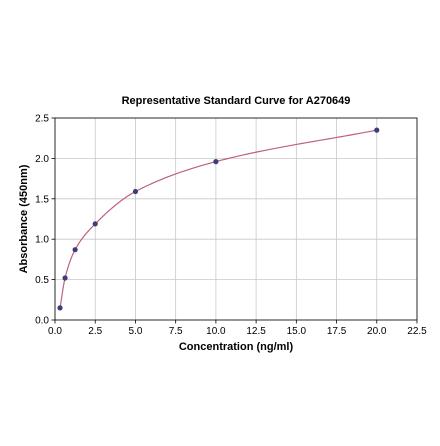 This screenshot has width=440, height=446. What do you see at coordinates (135, 331) in the screenshot?
I see `x-tick-label: 5.0` at bounding box center [135, 331].